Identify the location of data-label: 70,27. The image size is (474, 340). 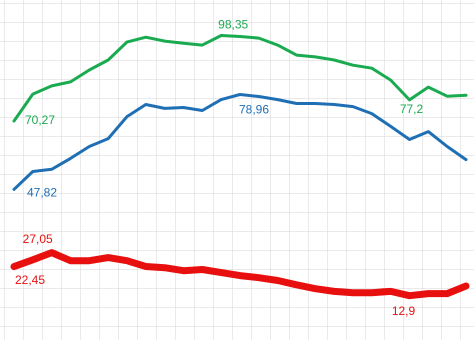
(40, 120).